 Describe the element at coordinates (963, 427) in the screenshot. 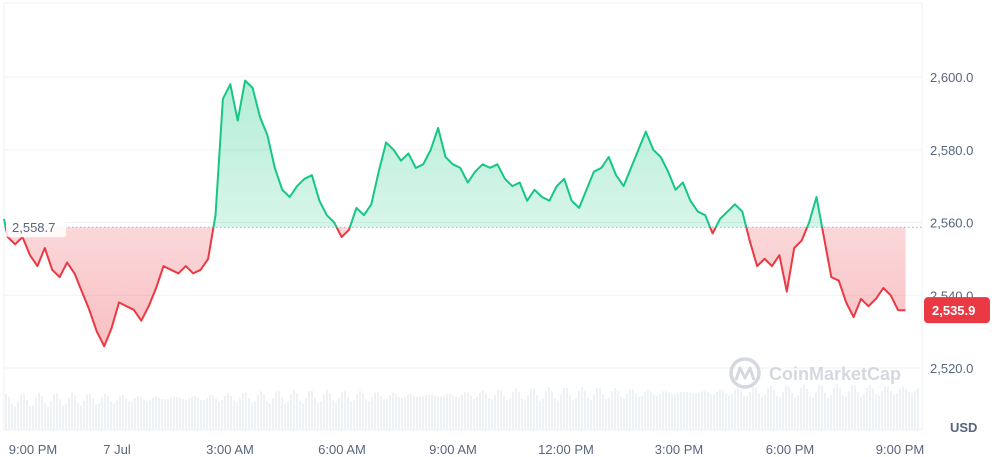

I see `y-axis-unit: USD` at that location.